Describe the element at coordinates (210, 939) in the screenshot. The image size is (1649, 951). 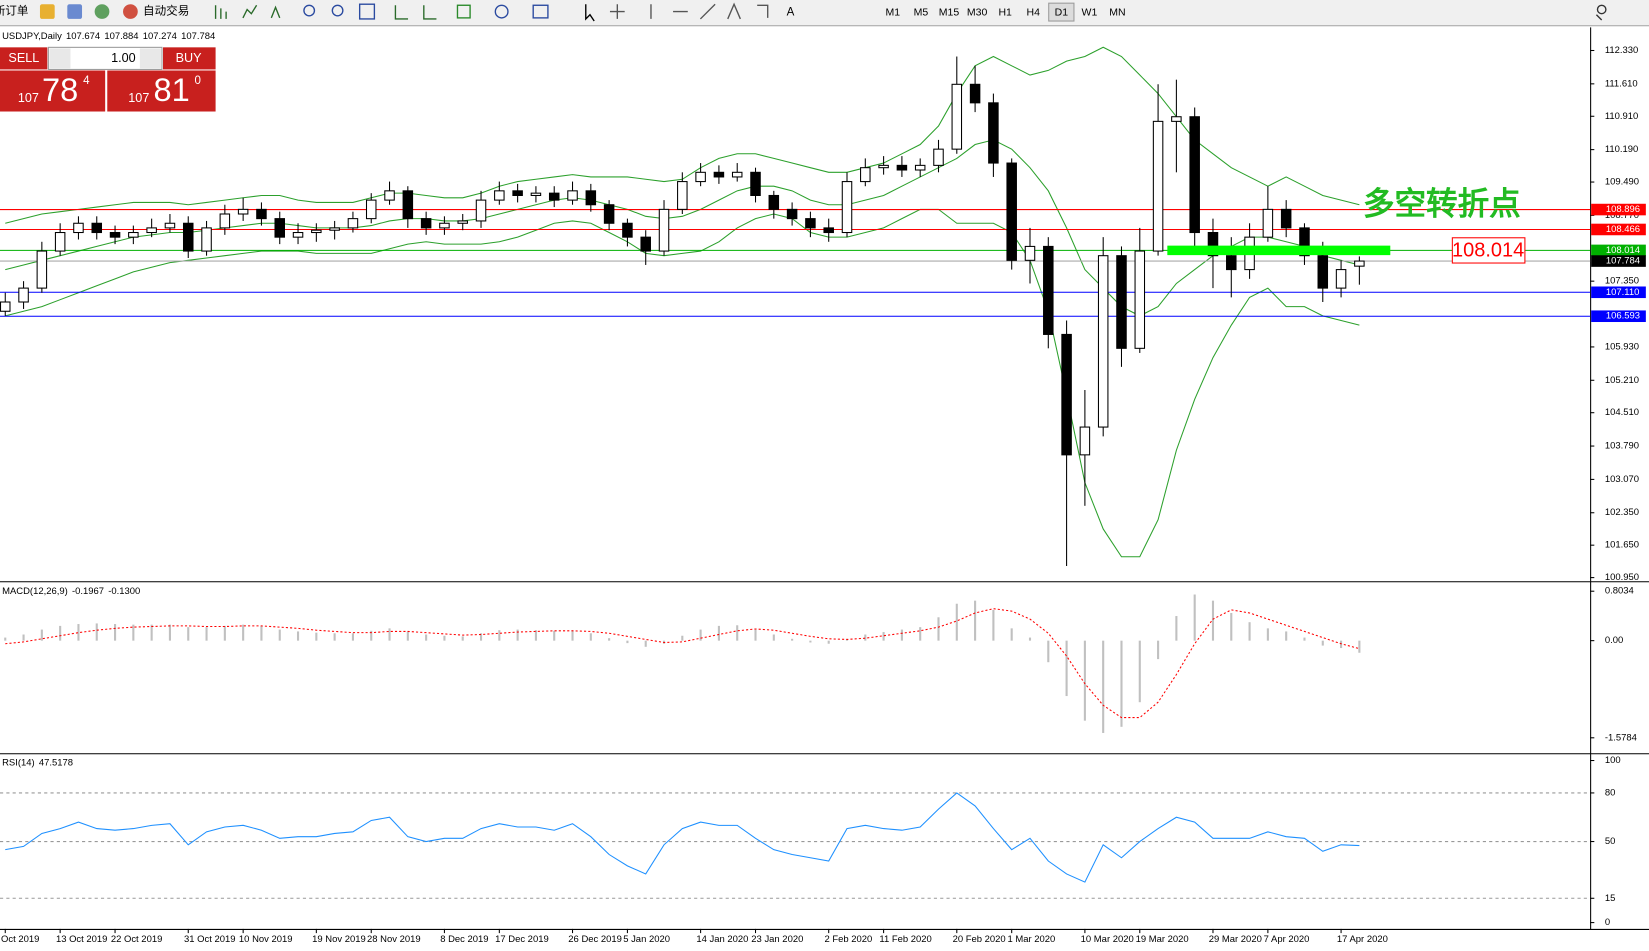
I see `x-tick-label: 31 Oct 2019` at that location.